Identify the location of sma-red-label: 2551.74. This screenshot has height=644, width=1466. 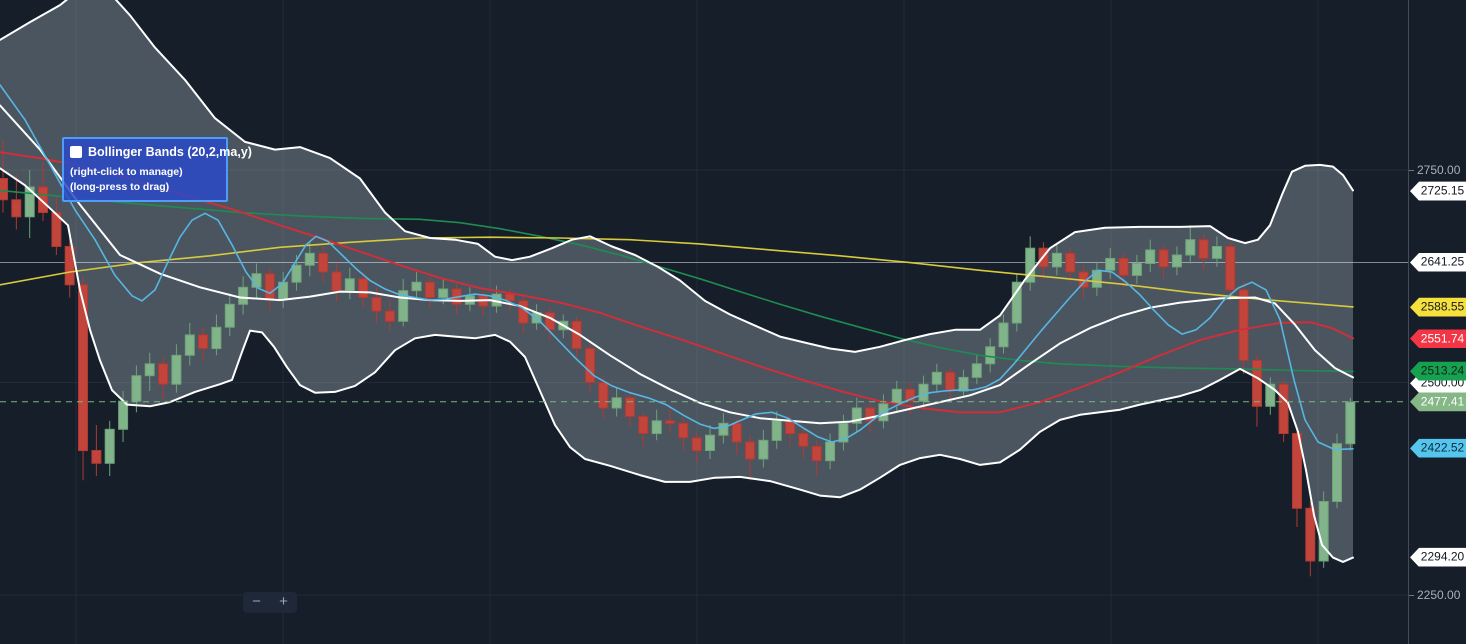
(1438, 339).